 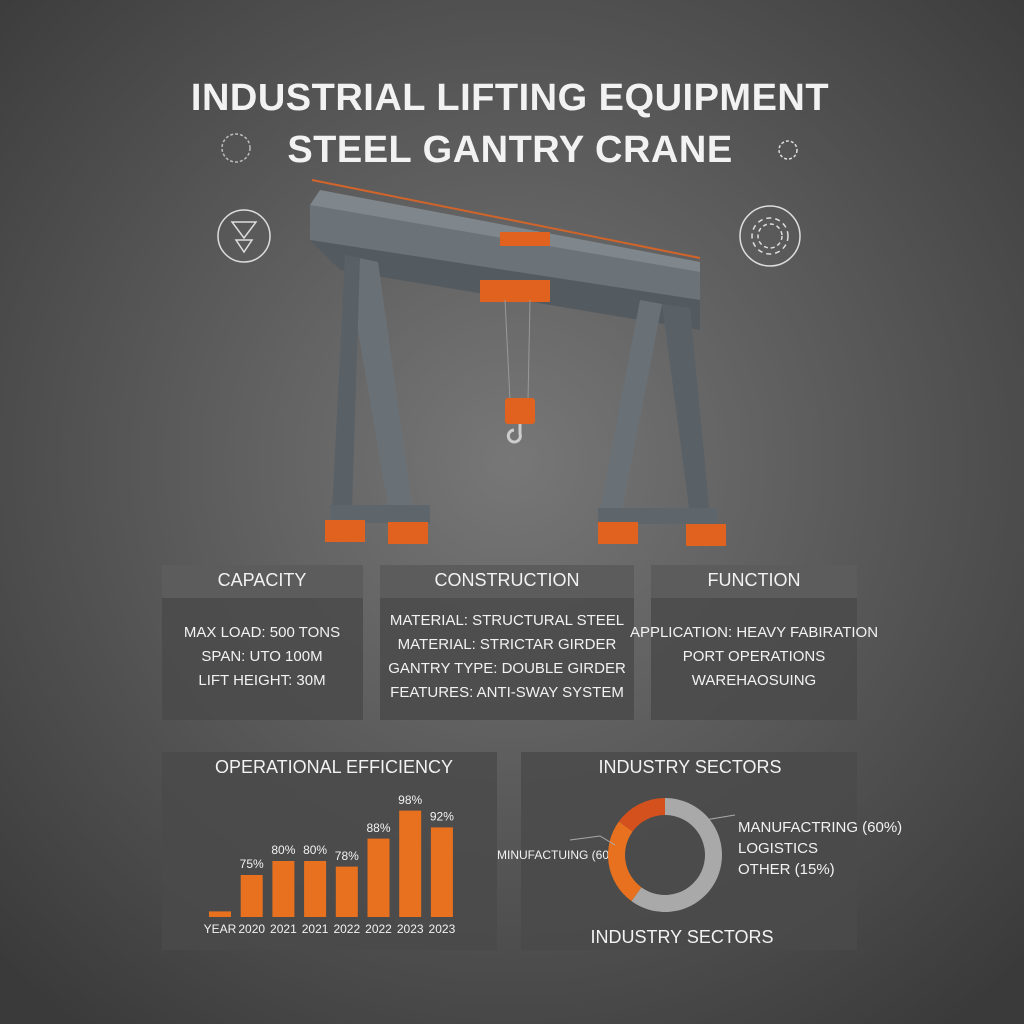 What do you see at coordinates (681, 937) in the screenshot?
I see `chart-caption: INDUSTRY SECTORS` at bounding box center [681, 937].